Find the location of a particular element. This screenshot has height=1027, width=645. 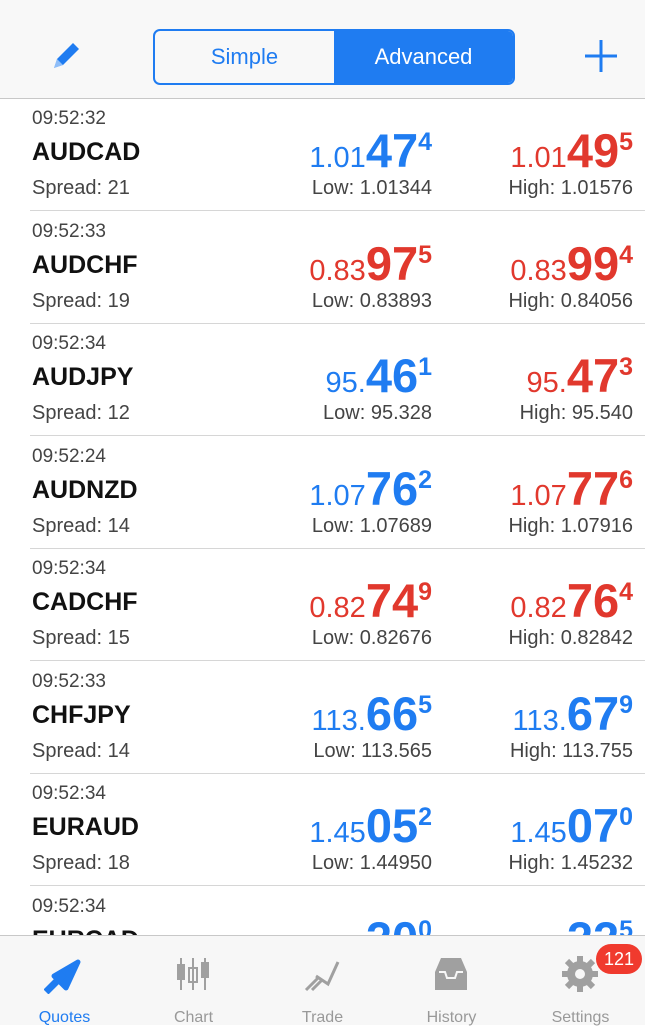

bid-price: 0.82 74 9 is located at coordinates (370, 600).